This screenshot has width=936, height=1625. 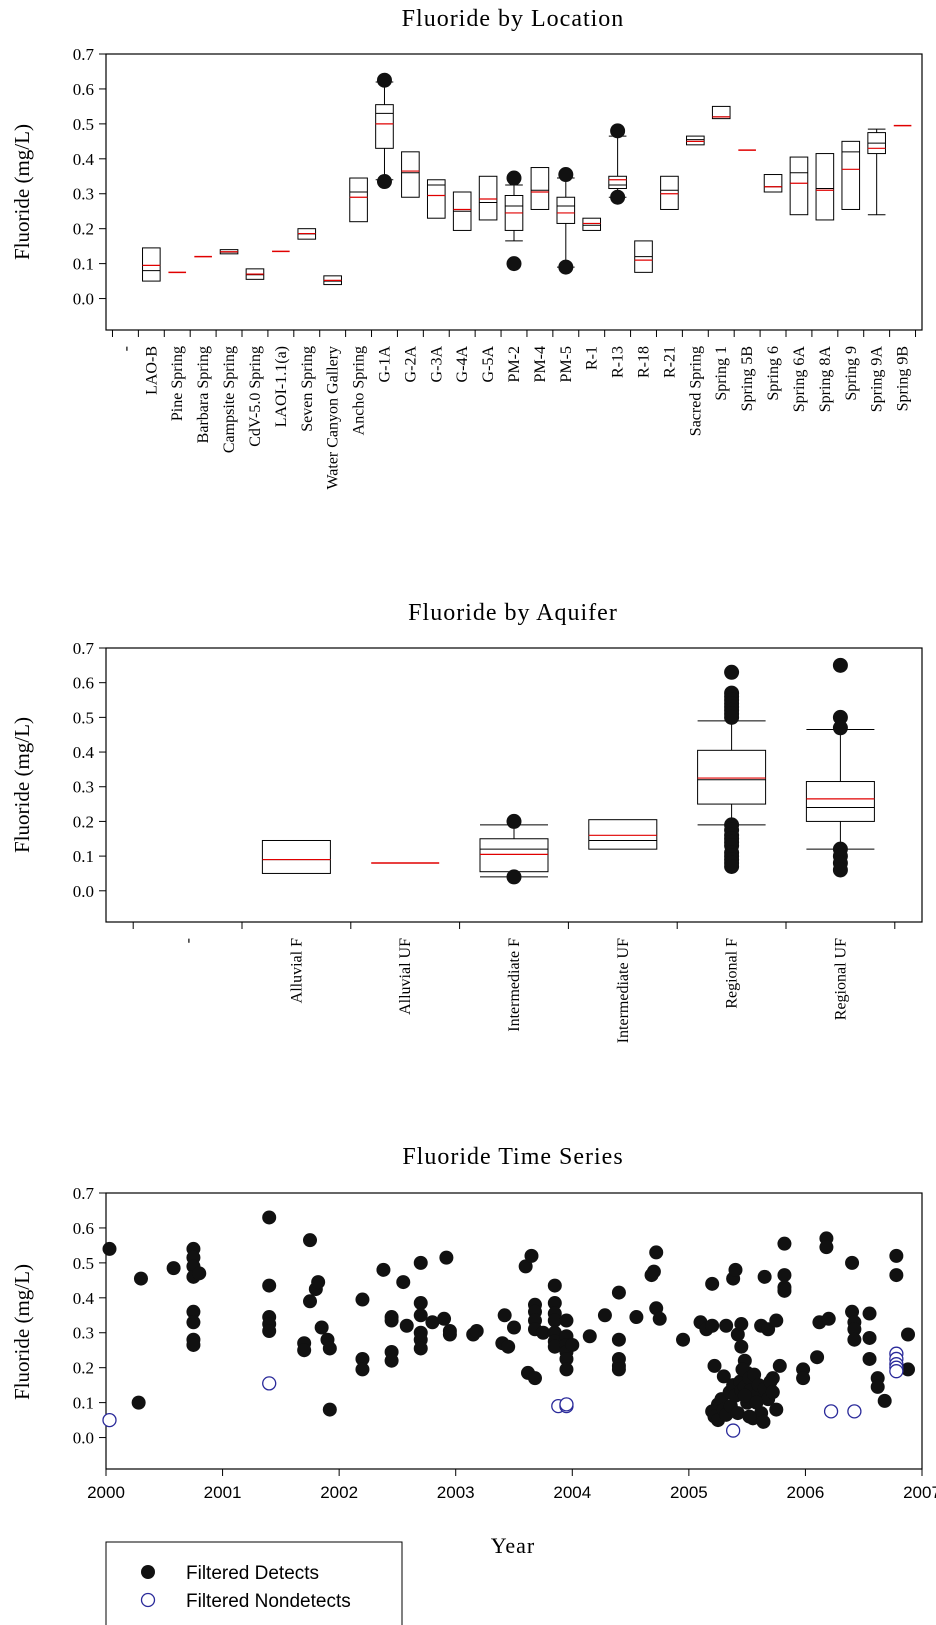 I want to click on y-tick-label: 0.4, so click(x=84, y=159).